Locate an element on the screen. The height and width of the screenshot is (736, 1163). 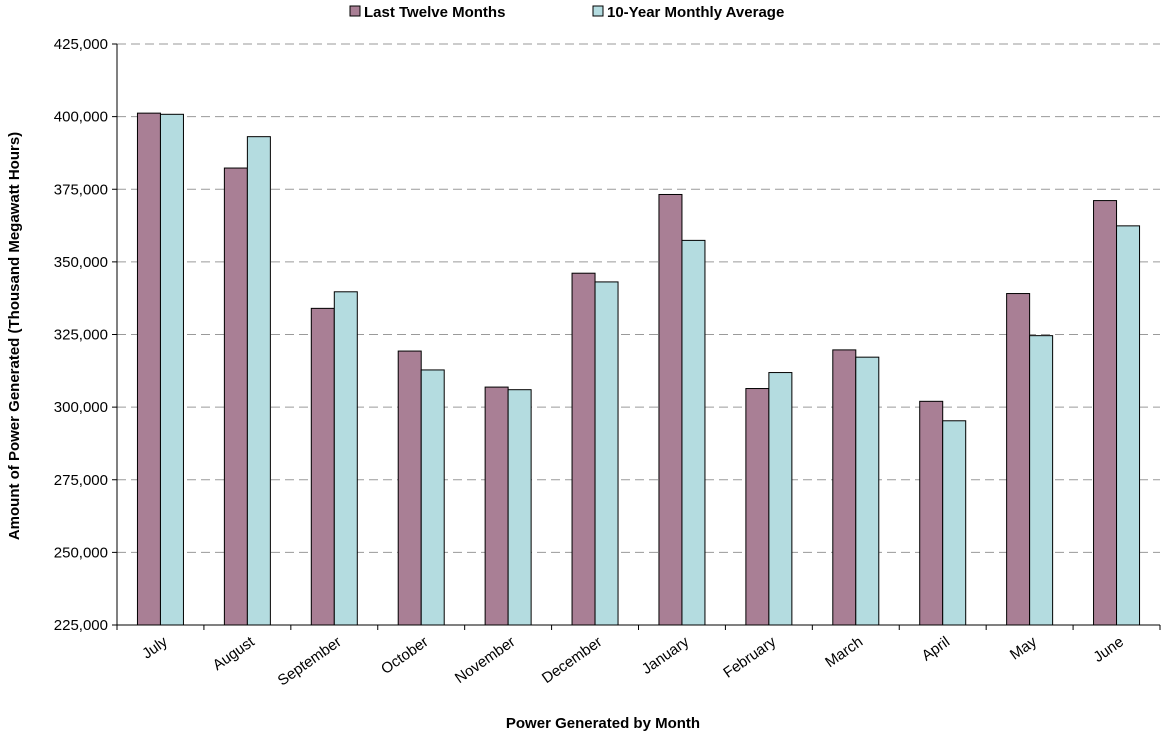
x-tick-label: September is located at coordinates (310, 661).